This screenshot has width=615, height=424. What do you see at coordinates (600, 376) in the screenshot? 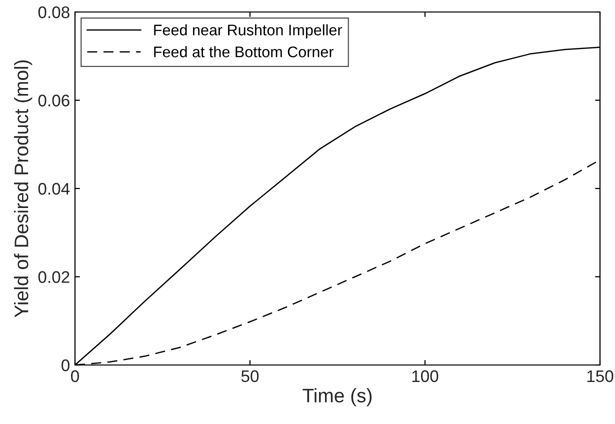
I see `x-tick-label: 150` at bounding box center [600, 376].